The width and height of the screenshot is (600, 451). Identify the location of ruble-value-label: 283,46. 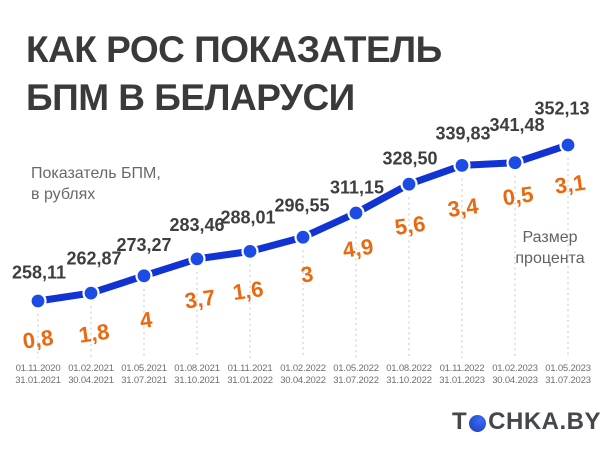
(196, 225).